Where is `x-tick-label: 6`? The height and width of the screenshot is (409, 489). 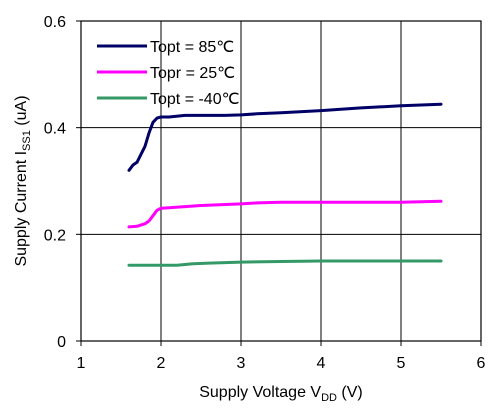 x-tick-label: 6 is located at coordinates (481, 363).